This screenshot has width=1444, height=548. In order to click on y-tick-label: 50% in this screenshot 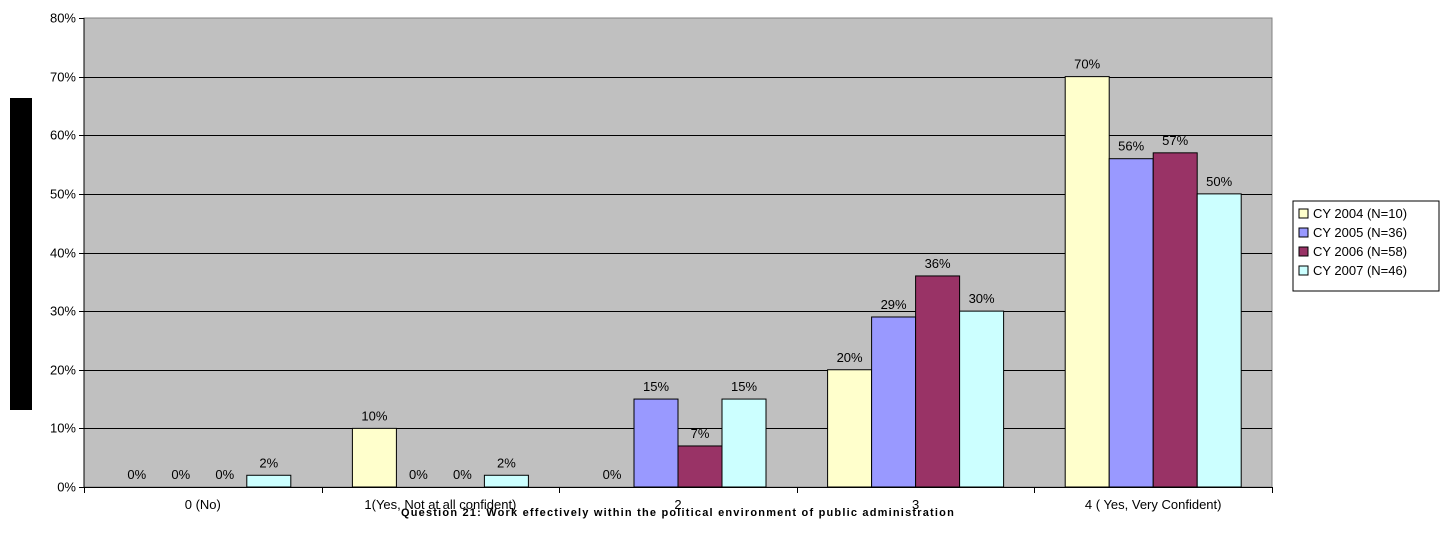, I will do `click(63, 194)`.